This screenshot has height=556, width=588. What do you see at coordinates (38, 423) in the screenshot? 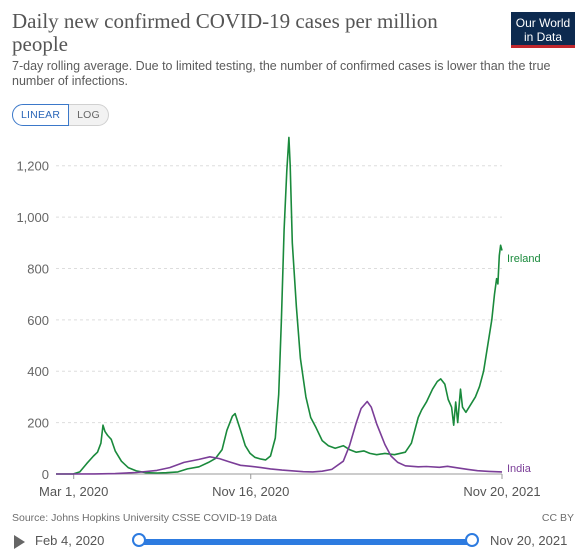
I see `y-tick-label: 200` at bounding box center [38, 423].